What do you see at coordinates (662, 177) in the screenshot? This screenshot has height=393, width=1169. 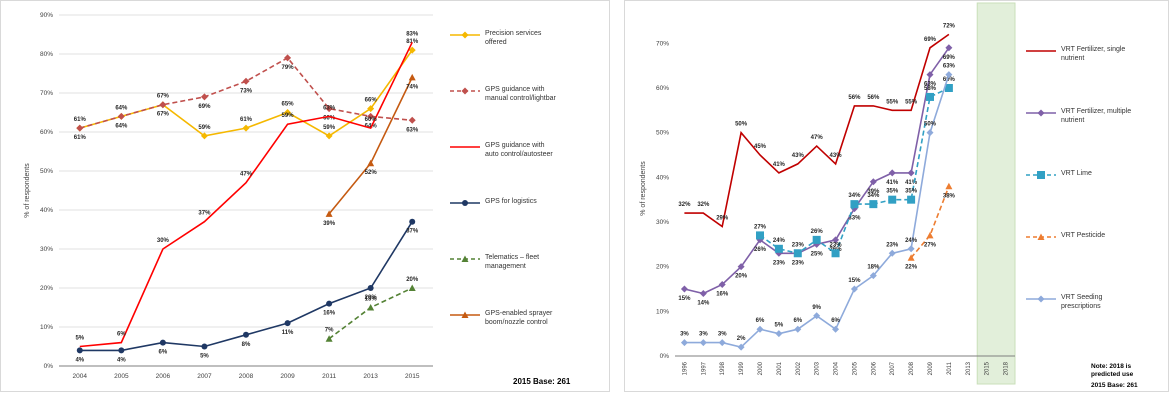 I see `y-tick-label: 40%` at bounding box center [662, 177].